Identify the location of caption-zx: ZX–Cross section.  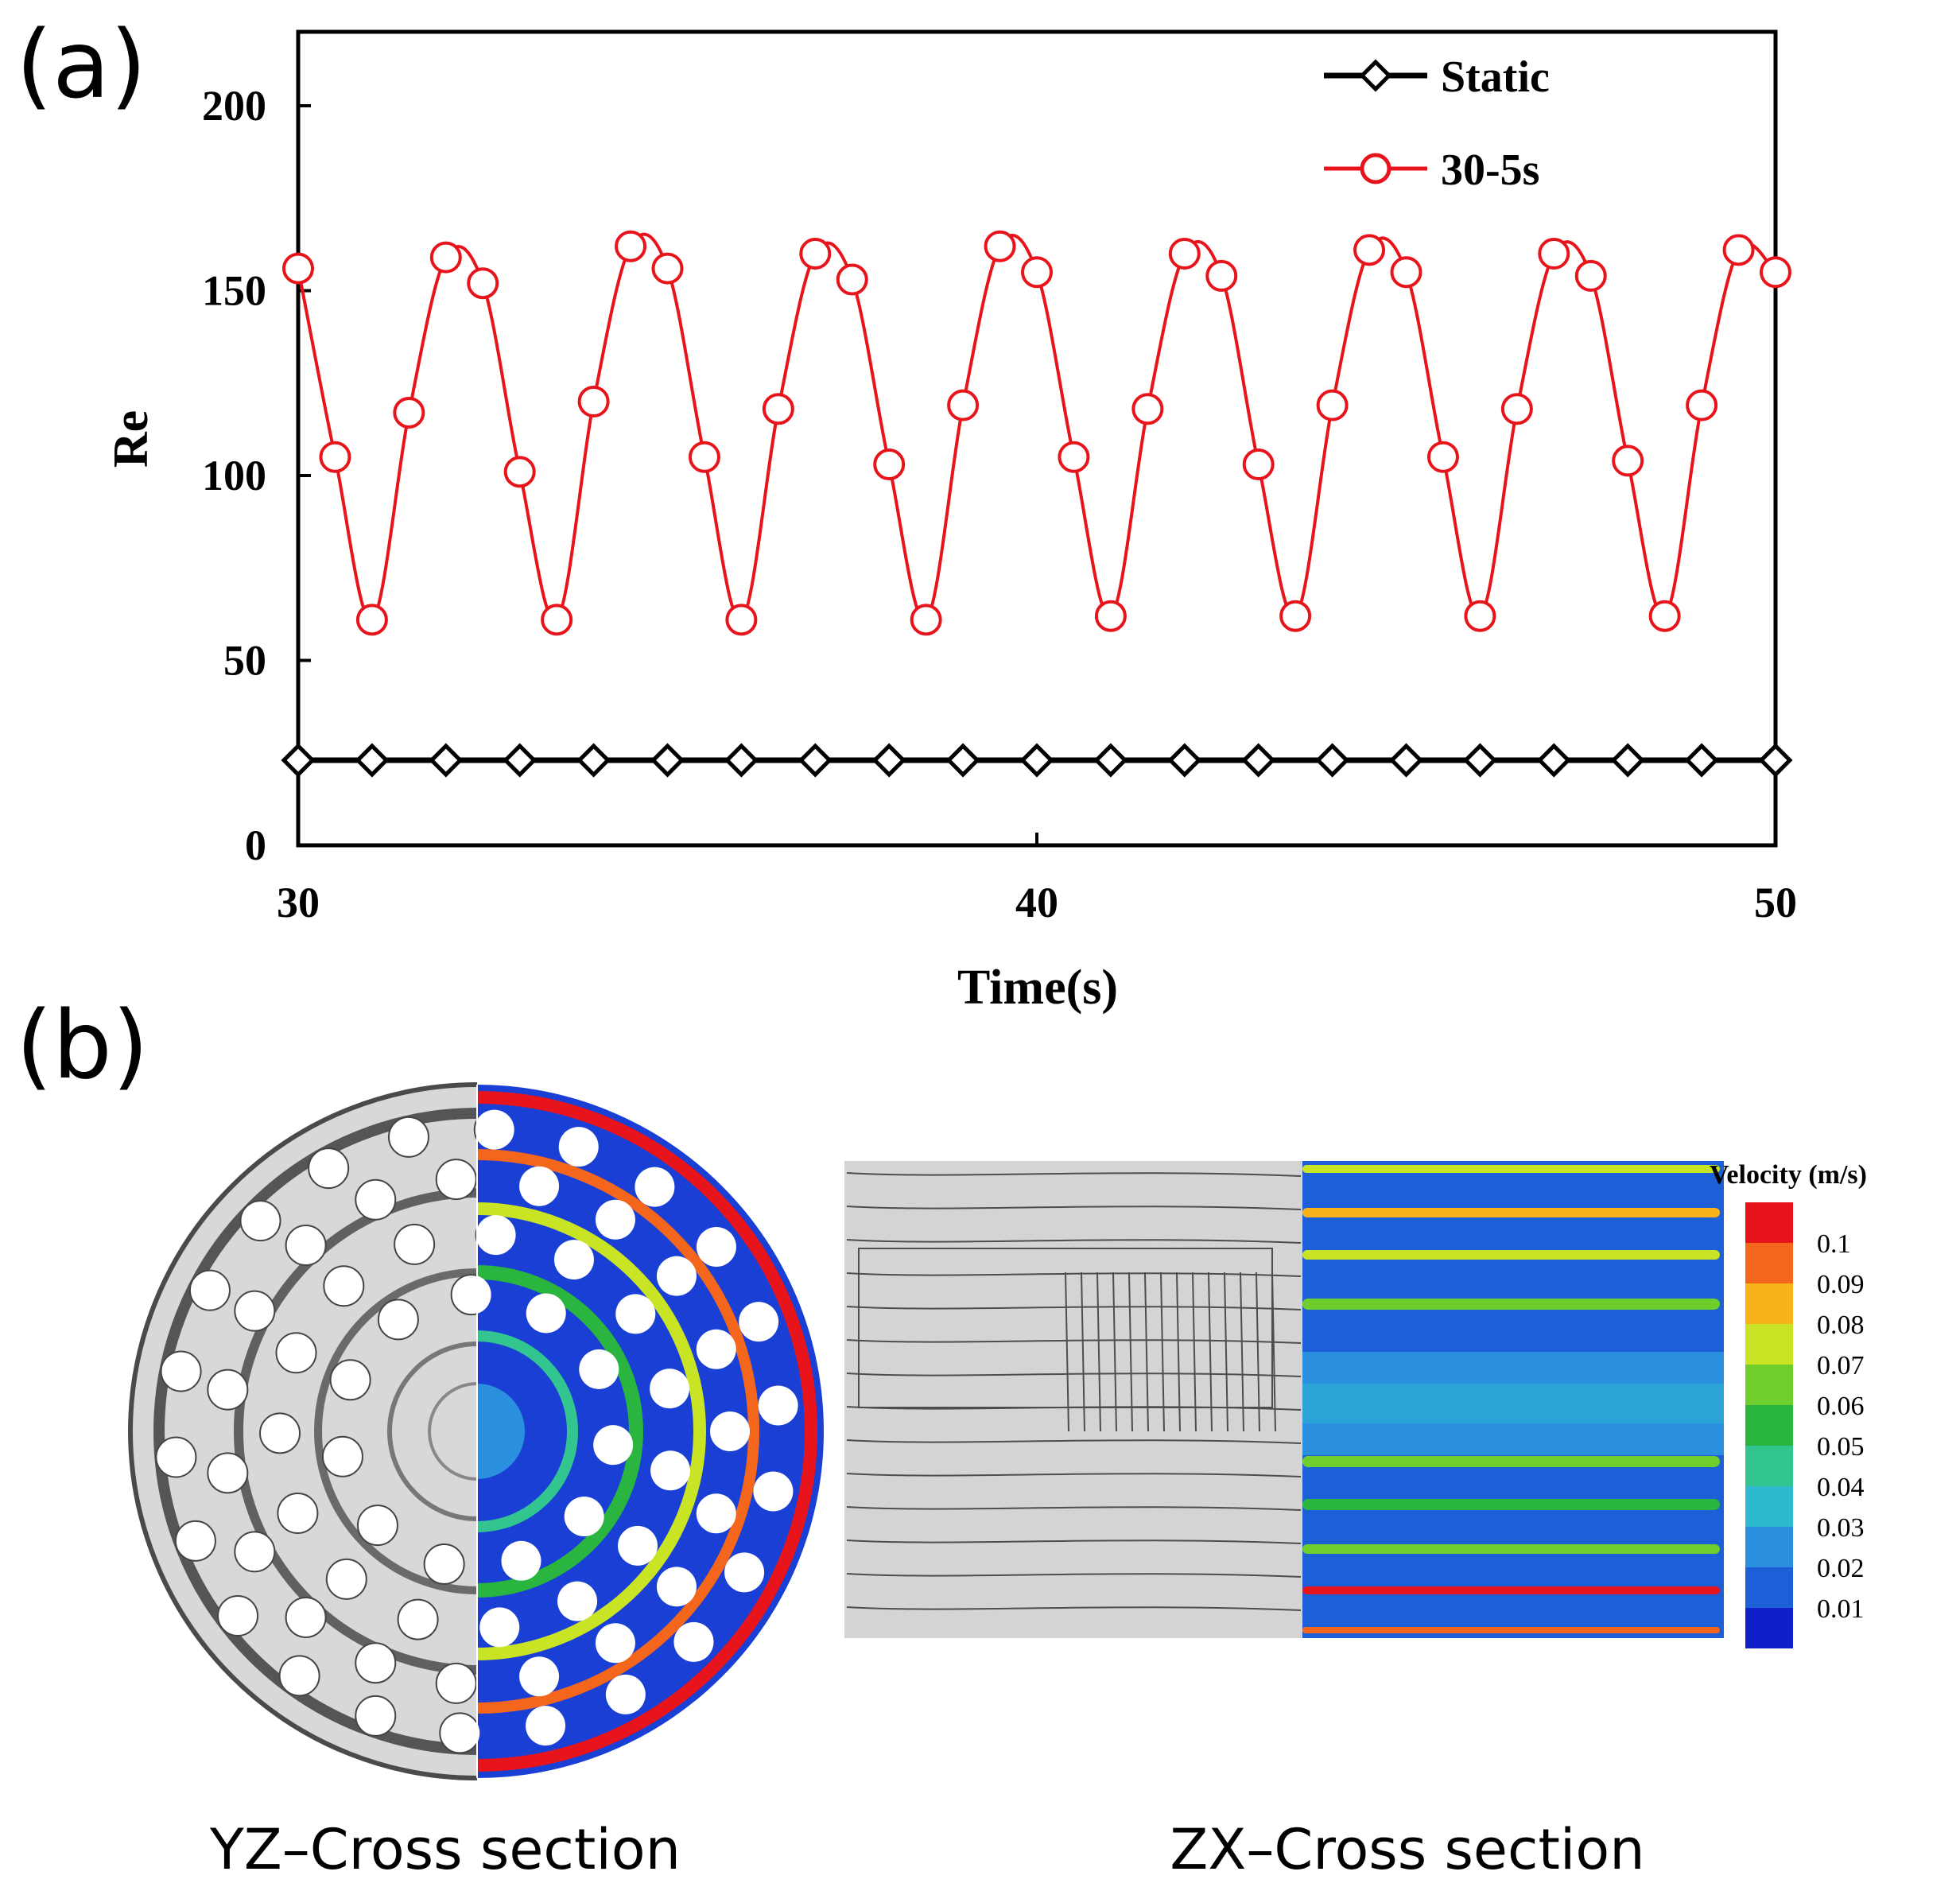
(1407, 1850).